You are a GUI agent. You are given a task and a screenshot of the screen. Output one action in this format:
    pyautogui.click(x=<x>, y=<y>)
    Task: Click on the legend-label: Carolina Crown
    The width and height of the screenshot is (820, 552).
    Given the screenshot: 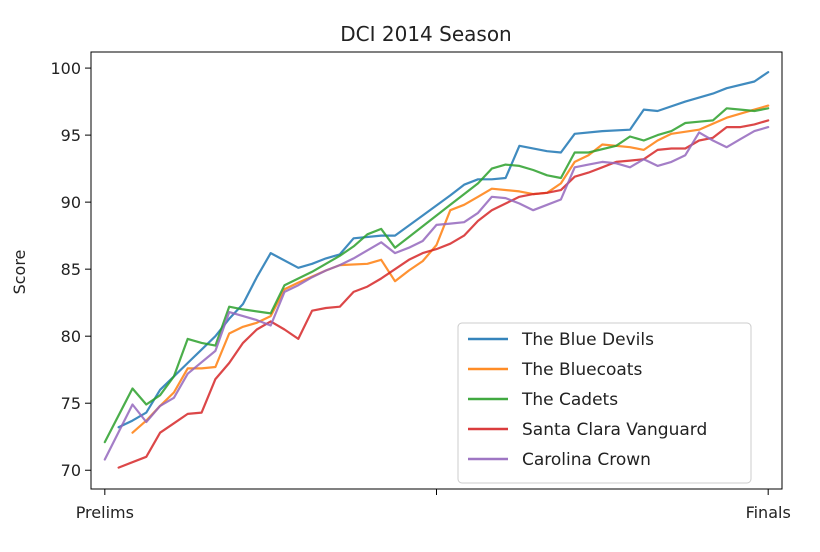 What is the action you would take?
    pyautogui.click(x=586, y=460)
    